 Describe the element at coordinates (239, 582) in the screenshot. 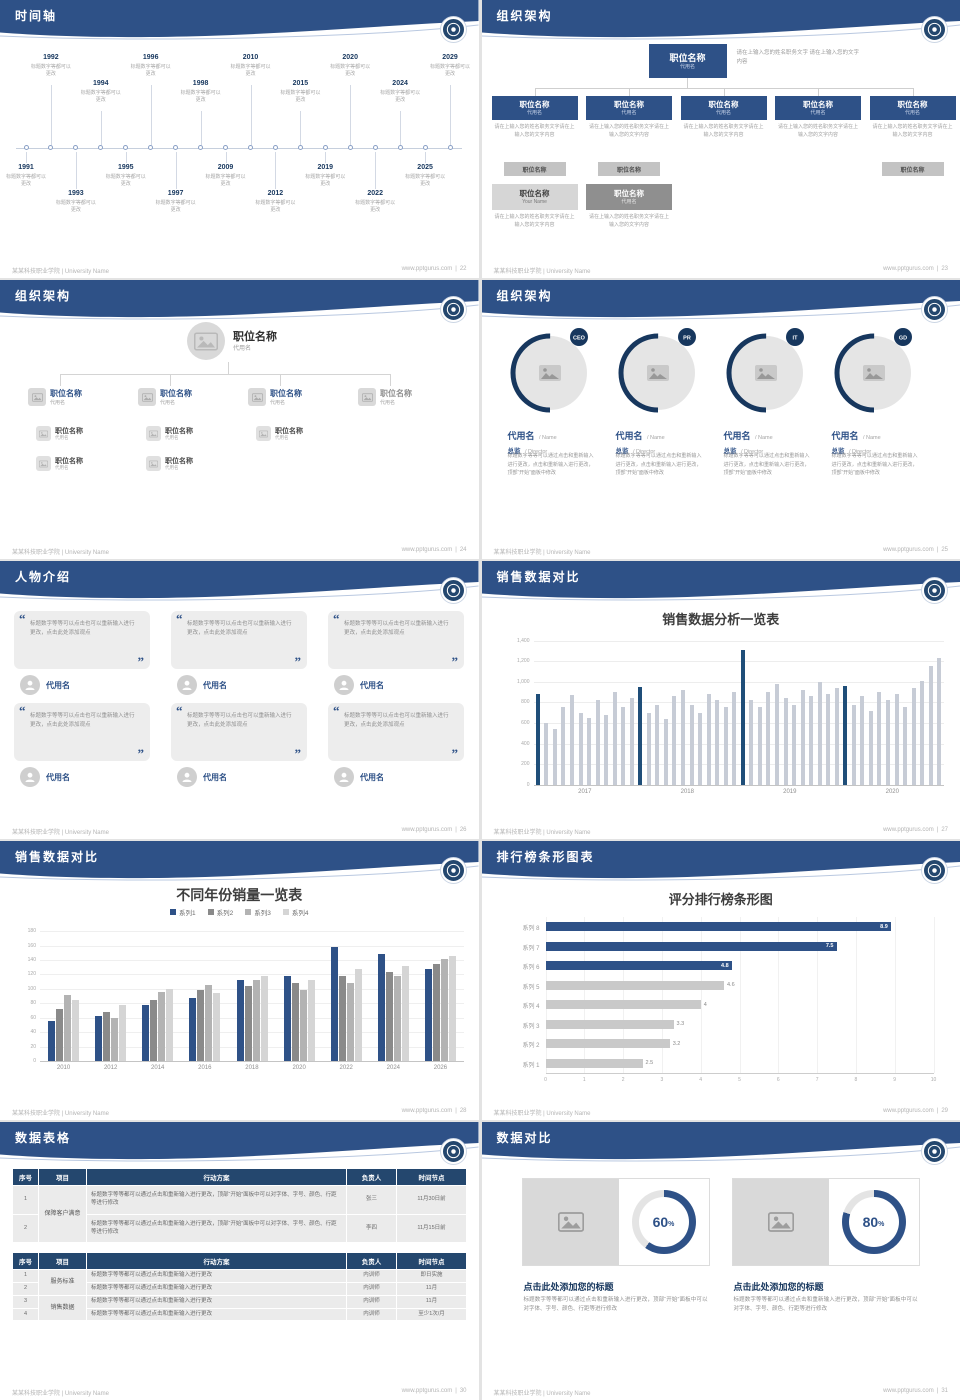

I see `slide-header: 人物介绍` at that location.